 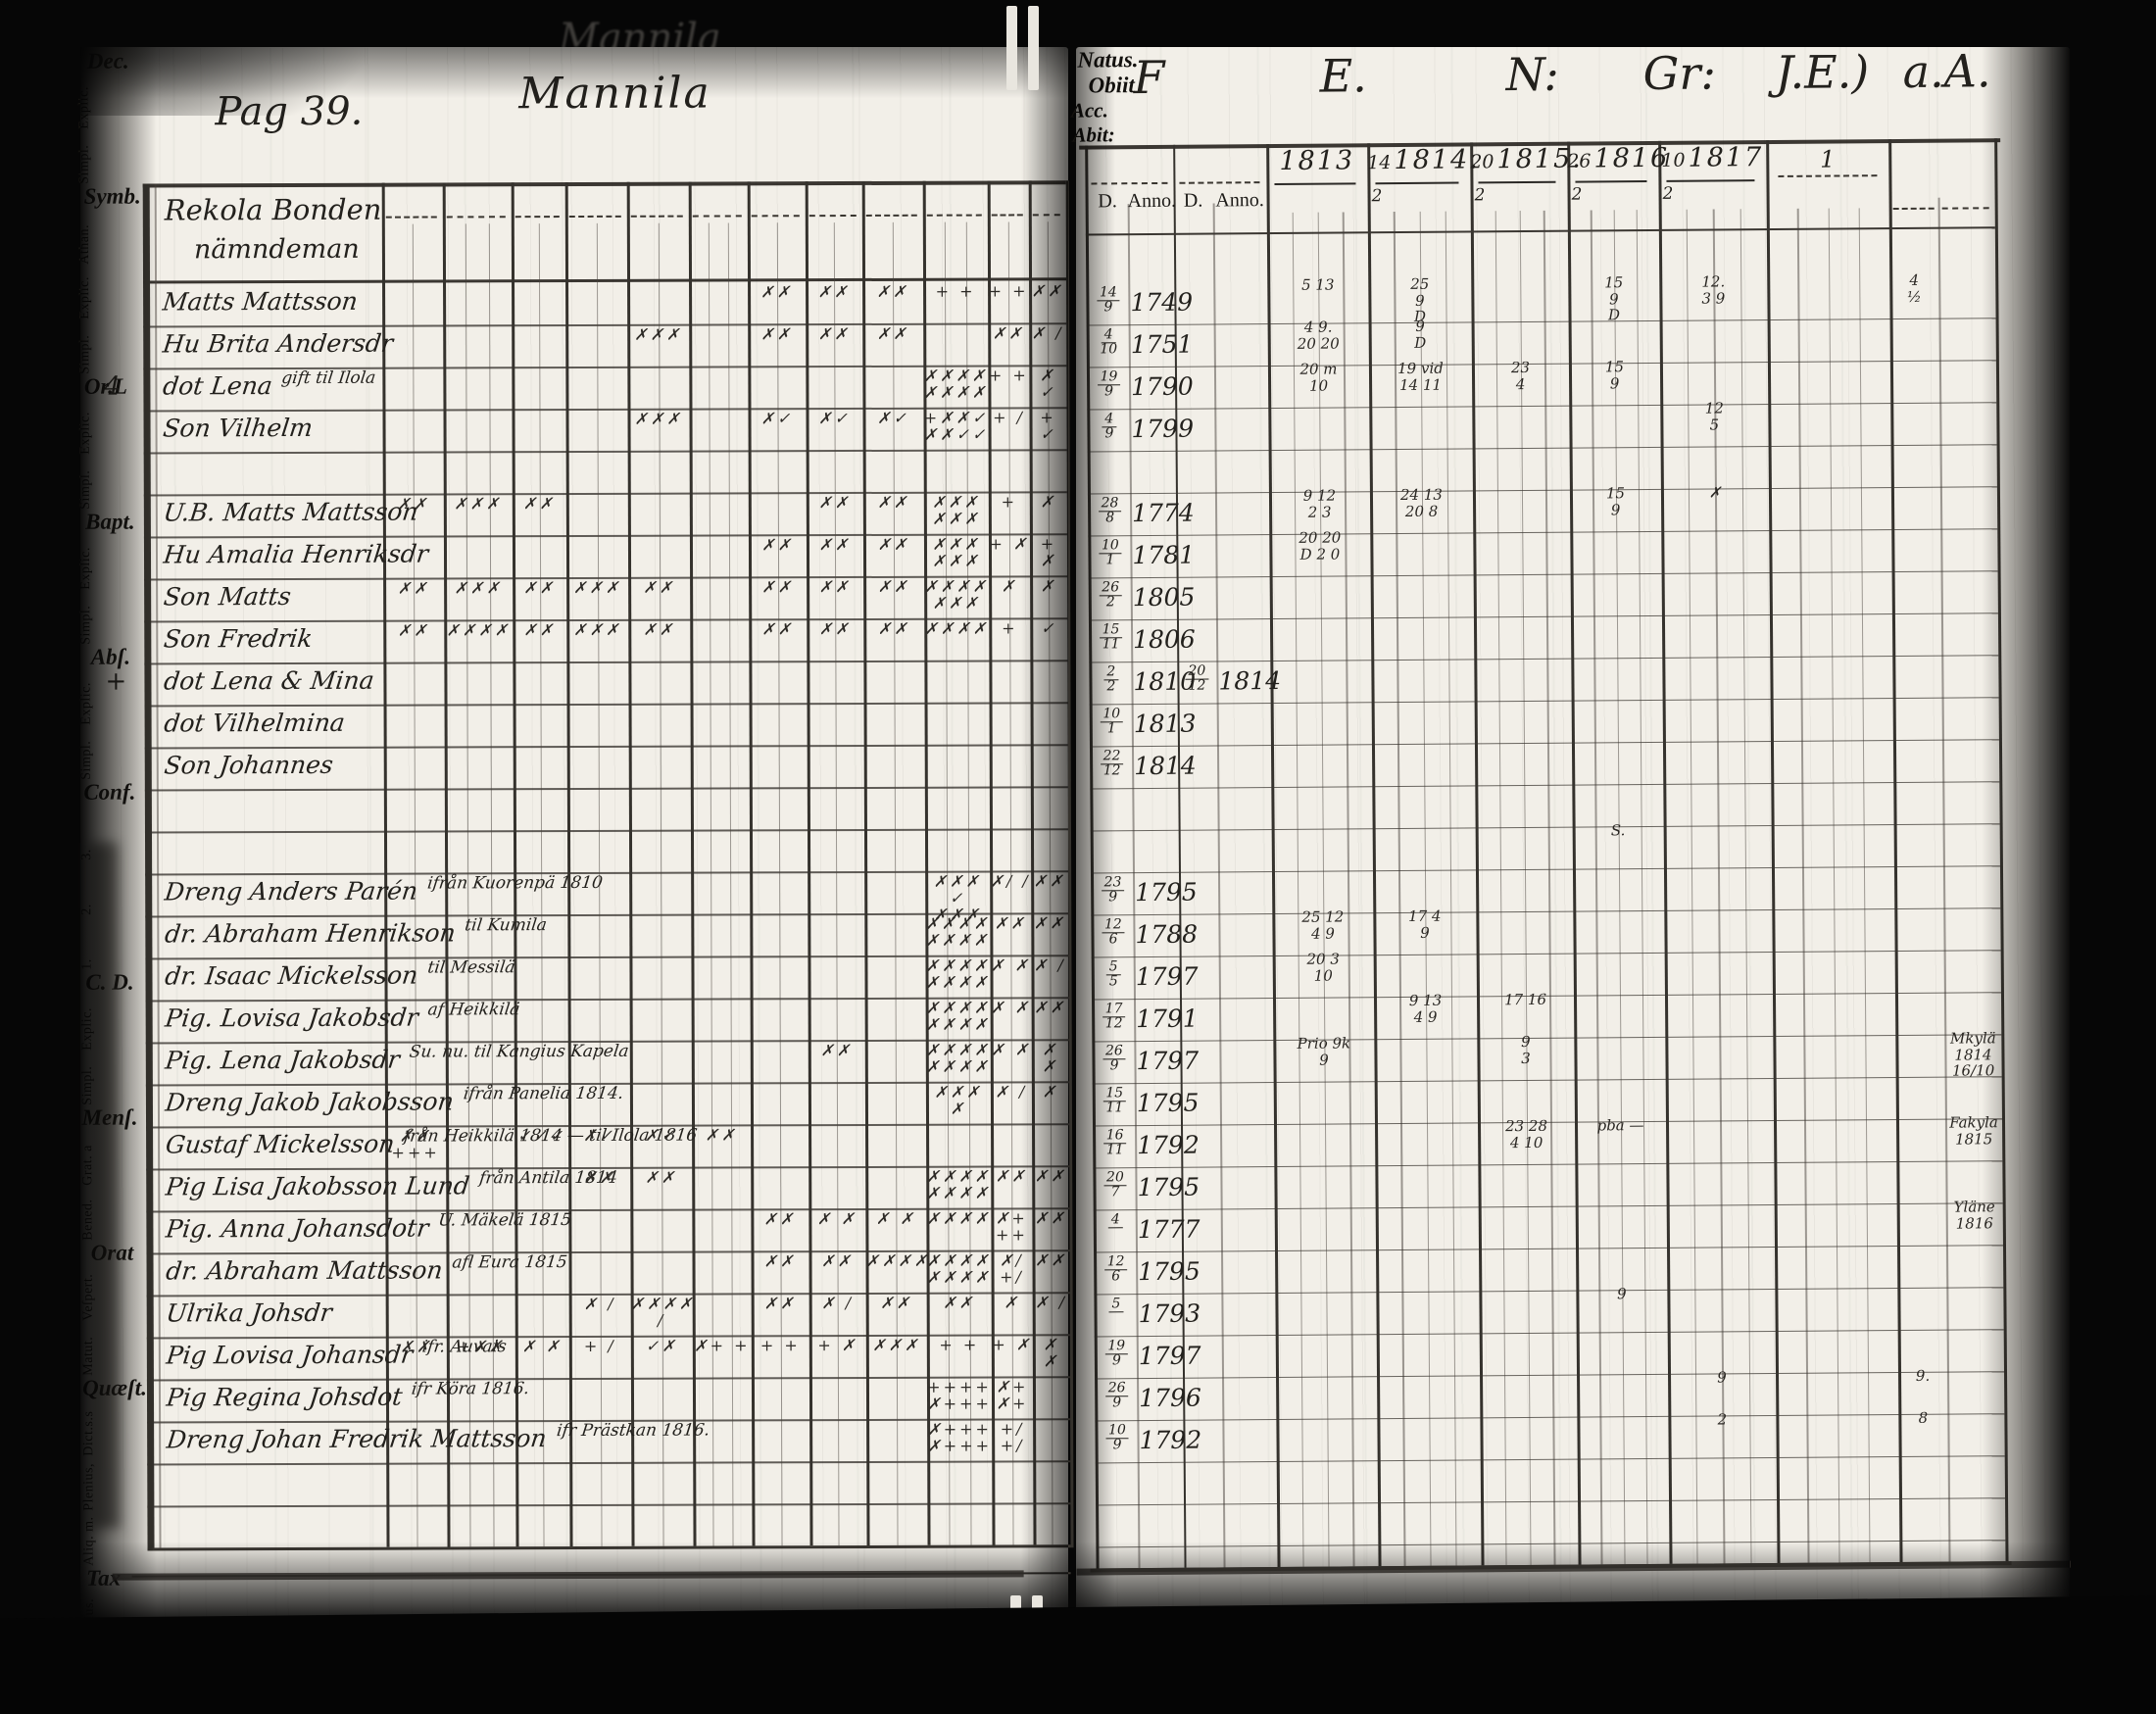 I want to click on table-row: Son Johannes, so click(x=574, y=767).